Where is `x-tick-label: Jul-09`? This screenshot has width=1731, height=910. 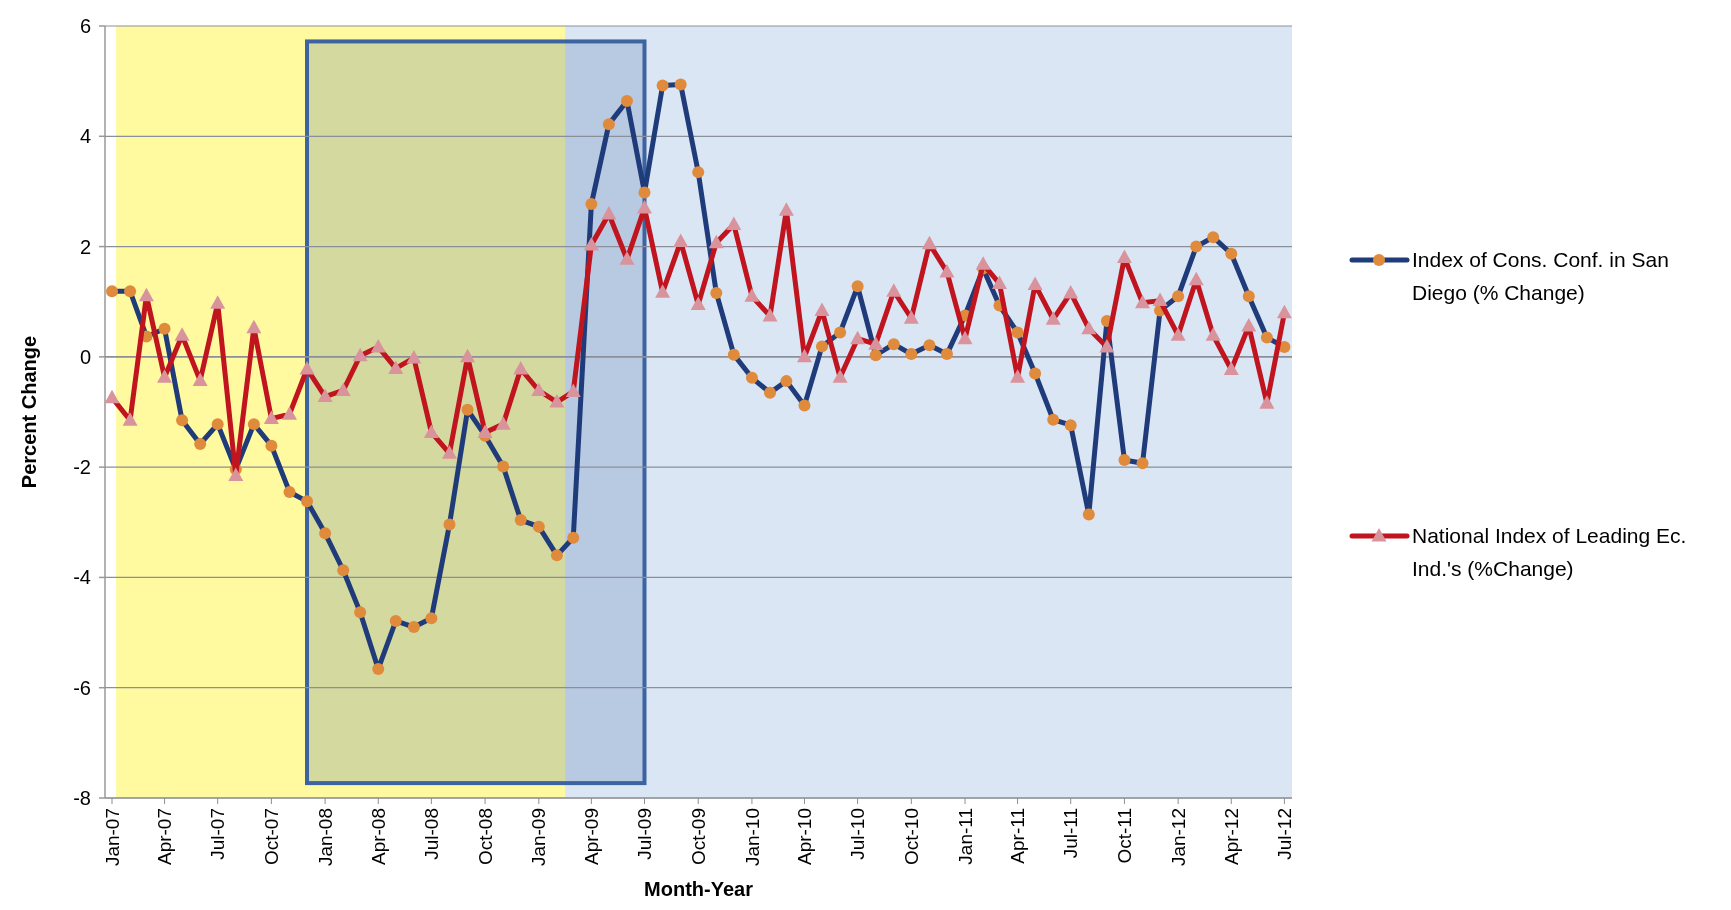 x-tick-label: Jul-09 is located at coordinates (645, 834).